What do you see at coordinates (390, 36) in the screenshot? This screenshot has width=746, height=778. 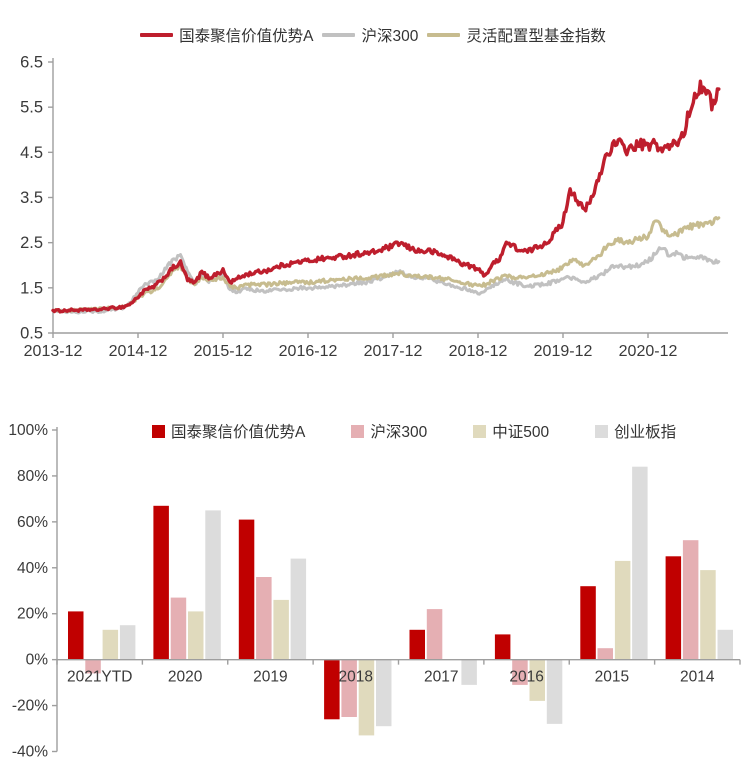 I see `hs300-line-label: 沪深300` at bounding box center [390, 36].